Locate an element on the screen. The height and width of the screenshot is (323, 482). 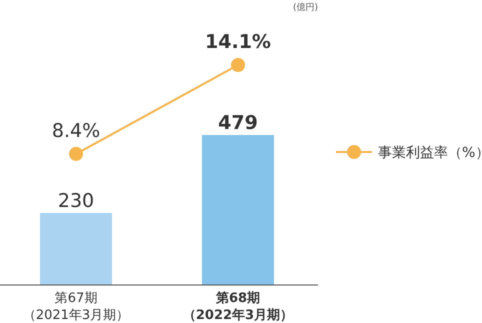
data-label: 8.4% is located at coordinates (76, 131).